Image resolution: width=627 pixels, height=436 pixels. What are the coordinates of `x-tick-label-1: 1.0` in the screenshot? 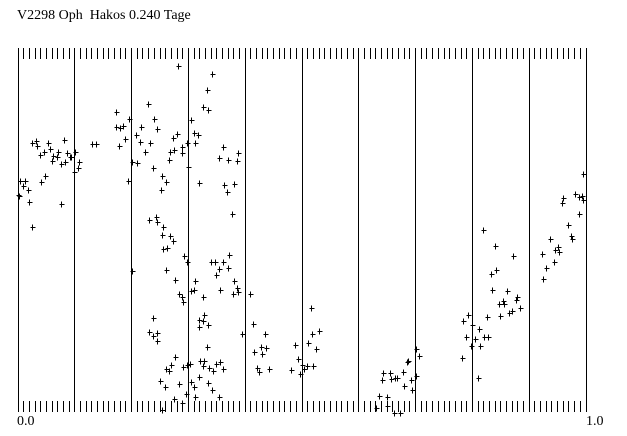 It's located at (595, 421).